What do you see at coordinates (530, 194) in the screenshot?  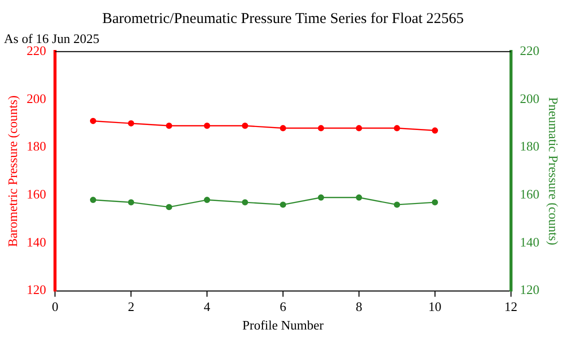 I see `y2-tick-label: 160` at bounding box center [530, 194].